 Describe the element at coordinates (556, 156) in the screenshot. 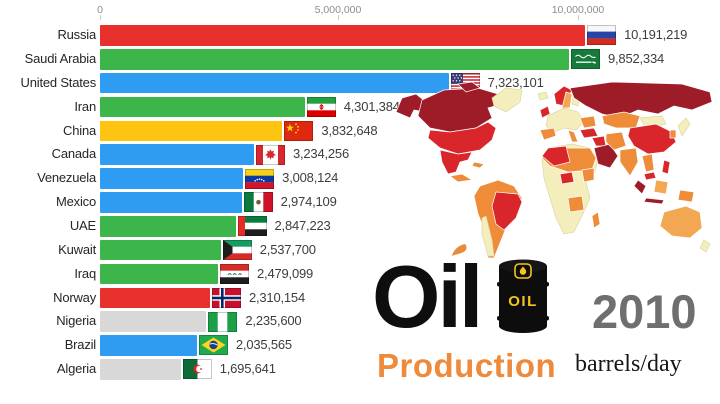

I see `map-algeria` at that location.